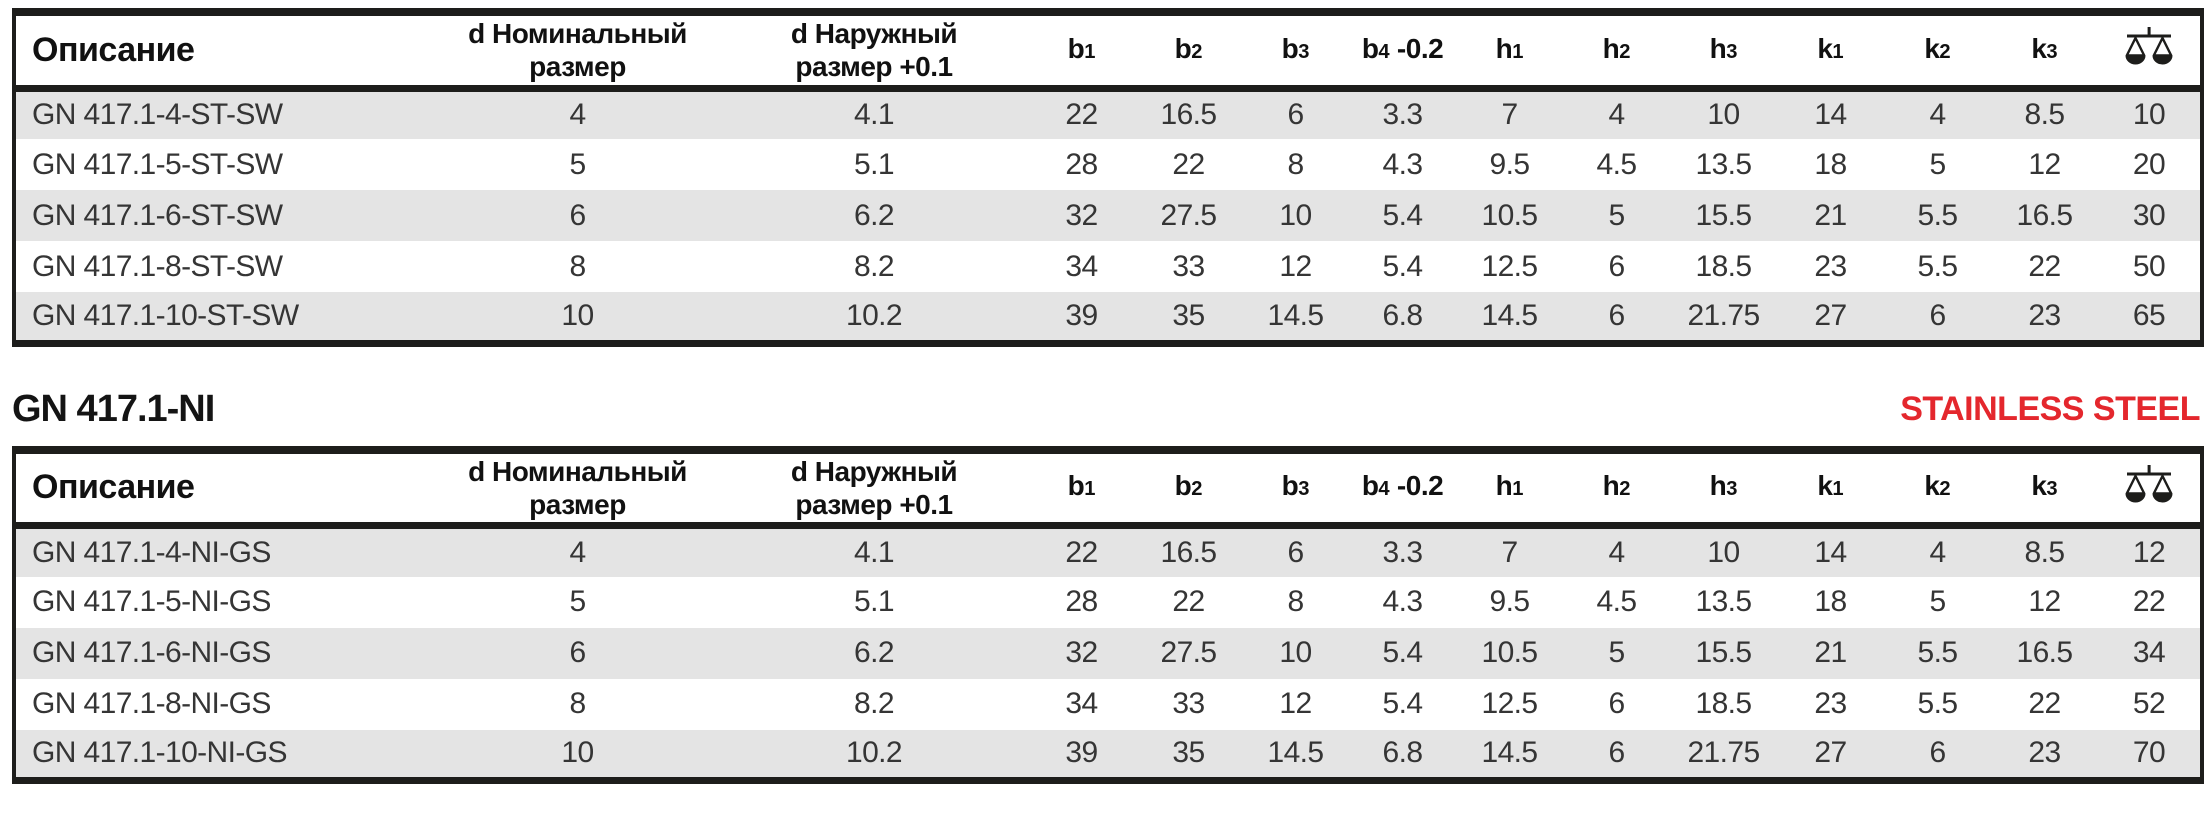 This screenshot has width=2212, height=822. Describe the element at coordinates (113, 408) in the screenshot. I see `section-title: GN 417.1-NI` at that location.